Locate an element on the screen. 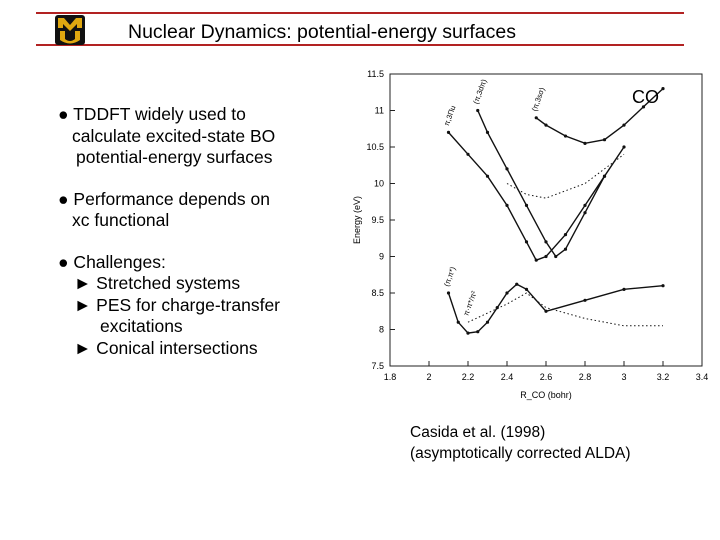  bullet-line: calculate excited-state BO is located at coordinates (174, 135).